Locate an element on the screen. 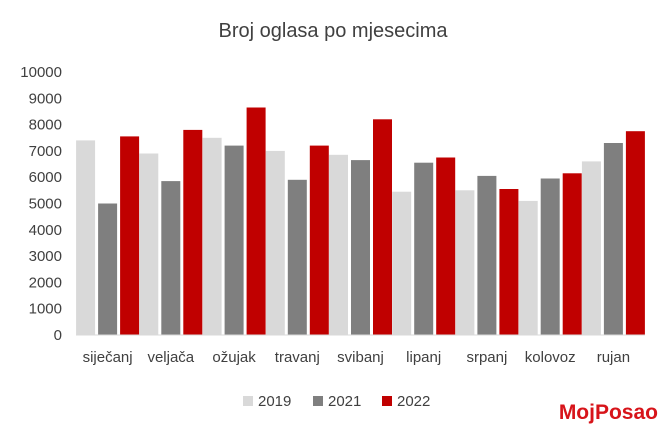  x-category-label: siječanj is located at coordinates (108, 357).